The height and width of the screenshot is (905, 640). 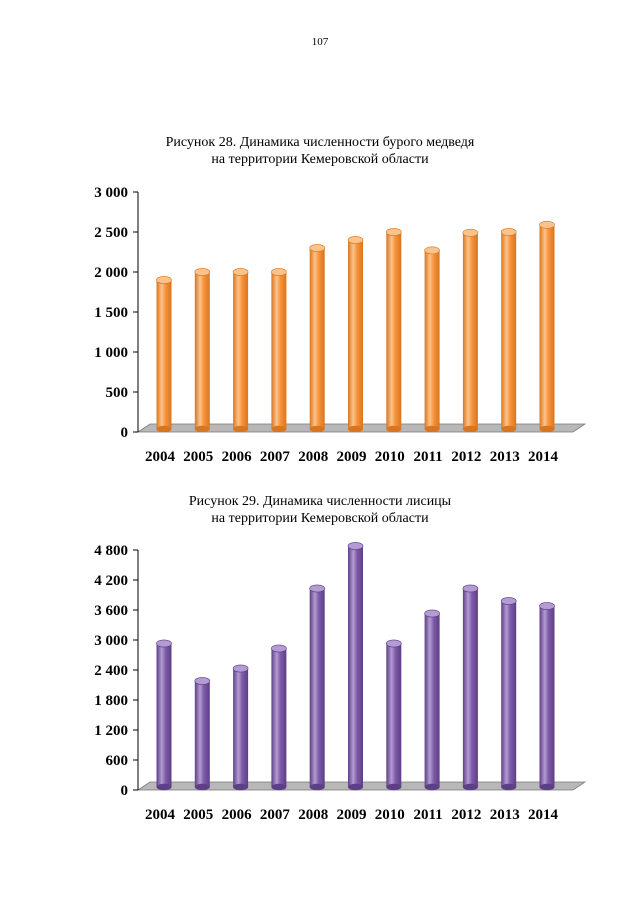 What do you see at coordinates (313, 815) in the screenshot?
I see `fox-x-label: 2008` at bounding box center [313, 815].